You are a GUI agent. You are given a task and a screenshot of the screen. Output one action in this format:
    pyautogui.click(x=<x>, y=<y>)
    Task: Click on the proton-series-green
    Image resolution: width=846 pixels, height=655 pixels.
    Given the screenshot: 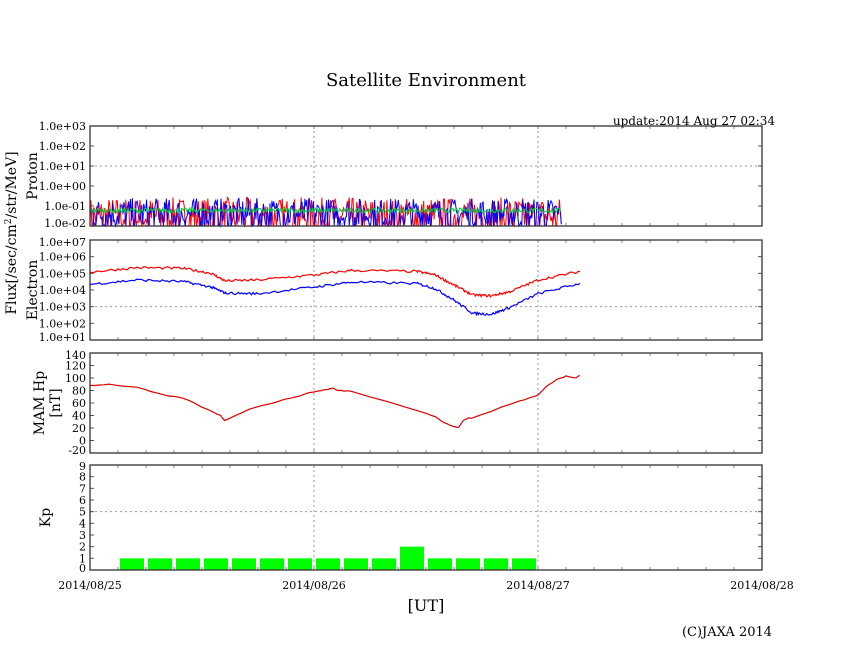 What is the action you would take?
    pyautogui.click(x=325, y=210)
    